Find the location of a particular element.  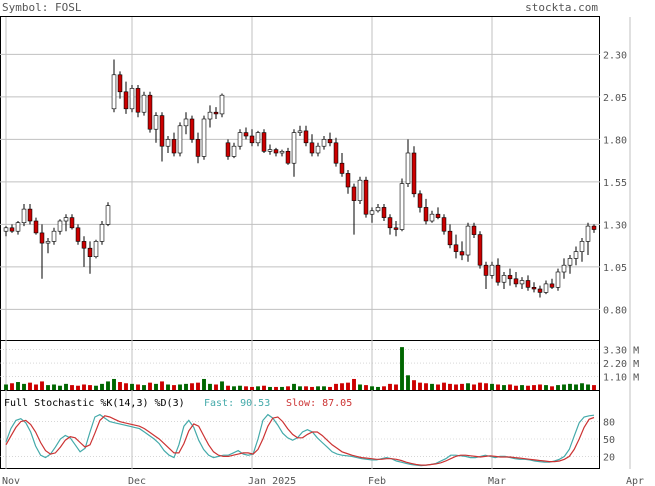

stochastic-fast-line is located at coordinates (300, 440).